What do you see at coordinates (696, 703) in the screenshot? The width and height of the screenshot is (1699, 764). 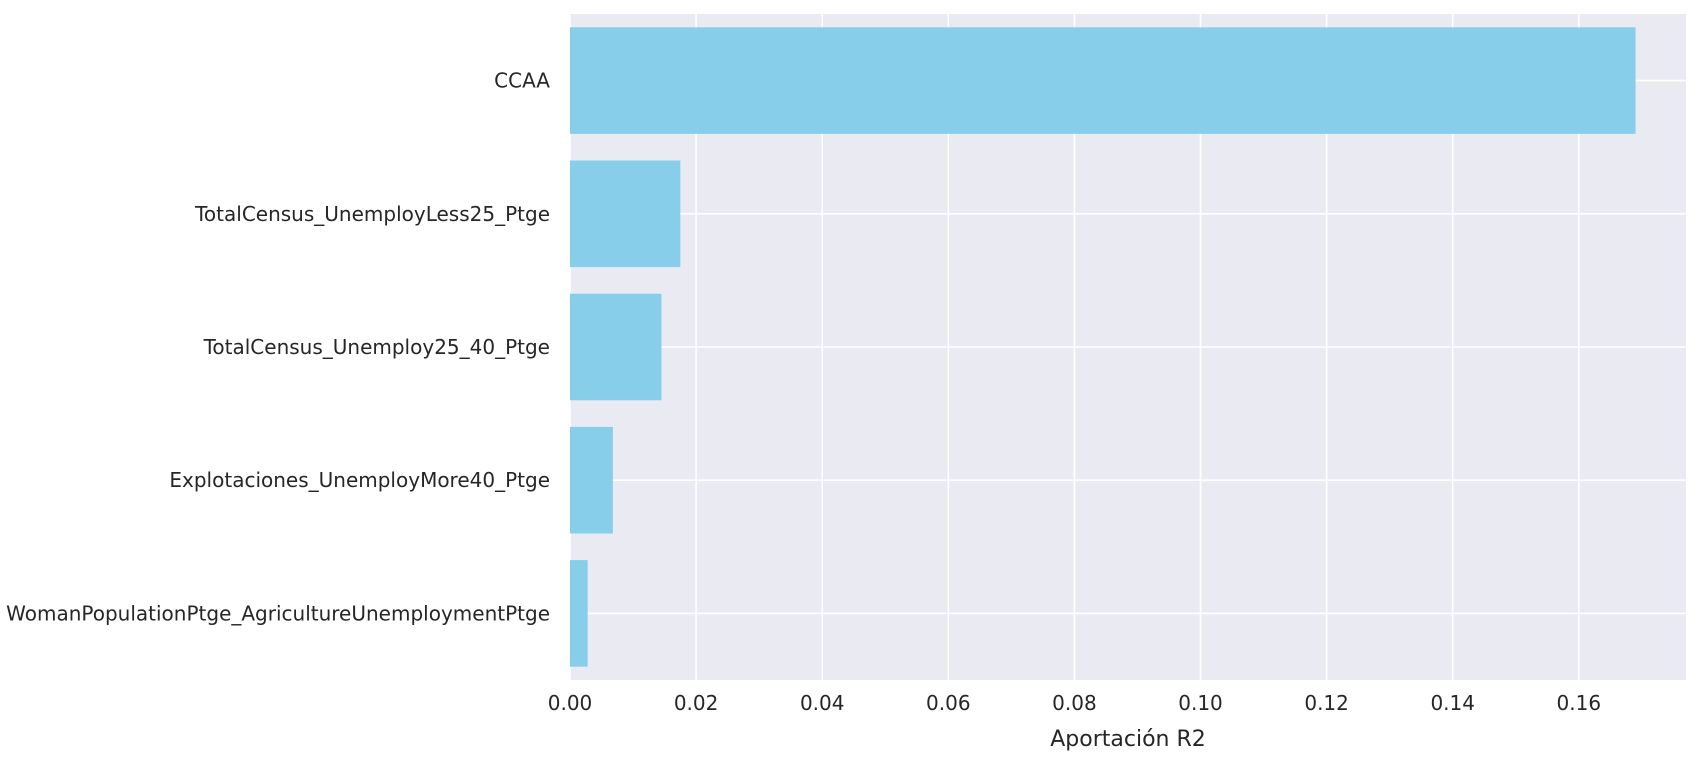 I see `x-tick-label: 0.02` at bounding box center [696, 703].